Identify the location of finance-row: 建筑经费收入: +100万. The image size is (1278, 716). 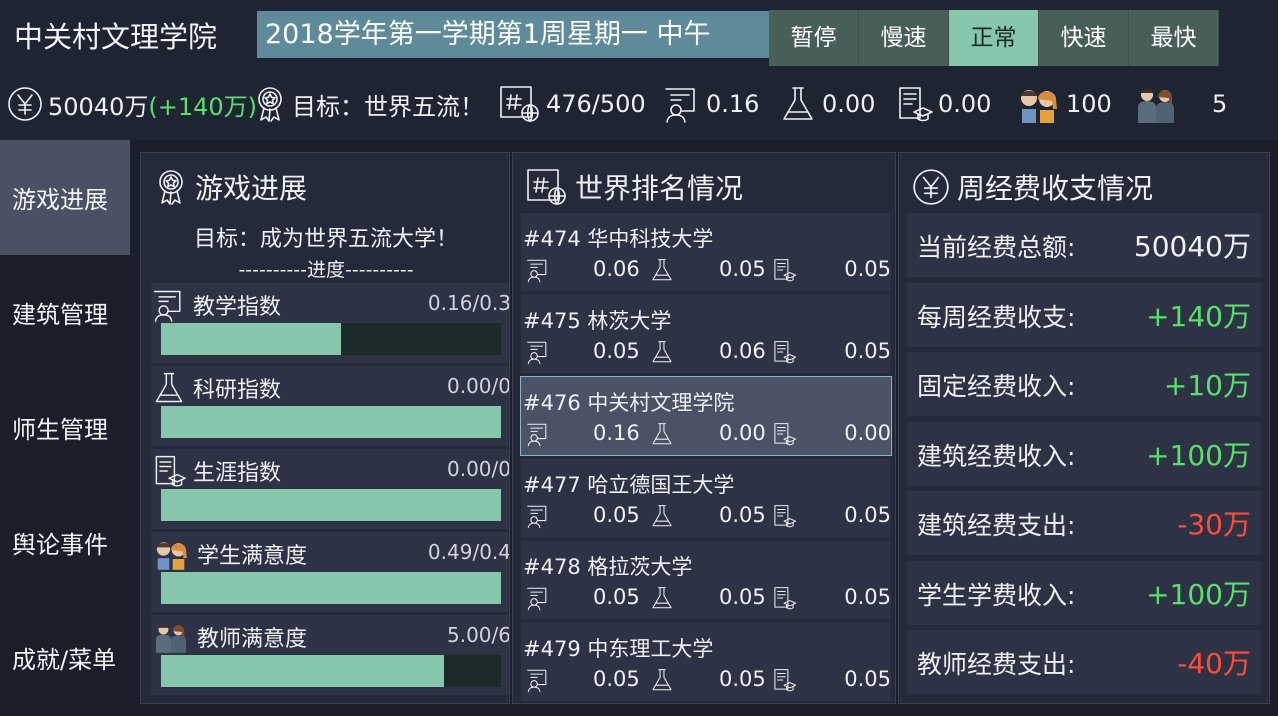
(1084, 453).